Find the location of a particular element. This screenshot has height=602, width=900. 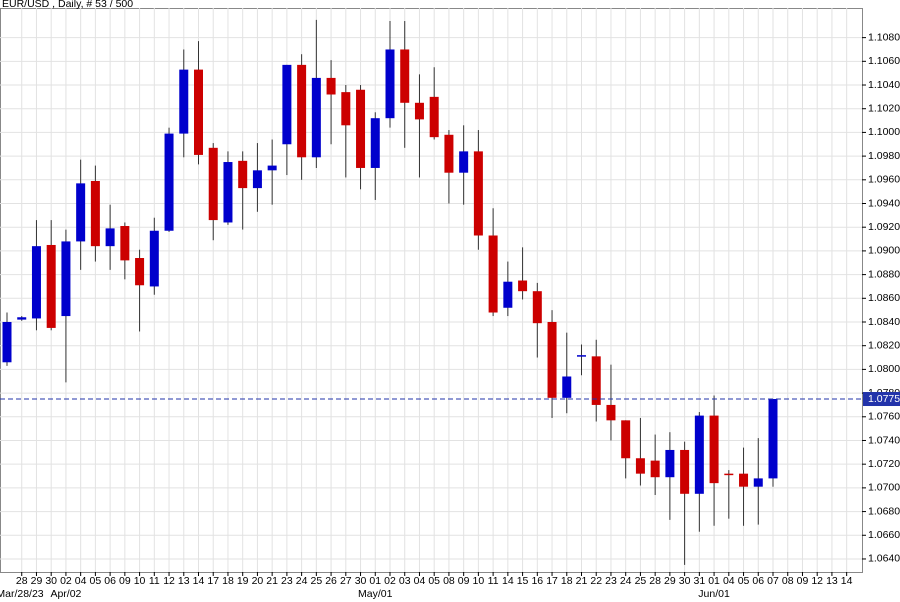

x-tick-label: 21 is located at coordinates (272, 581).